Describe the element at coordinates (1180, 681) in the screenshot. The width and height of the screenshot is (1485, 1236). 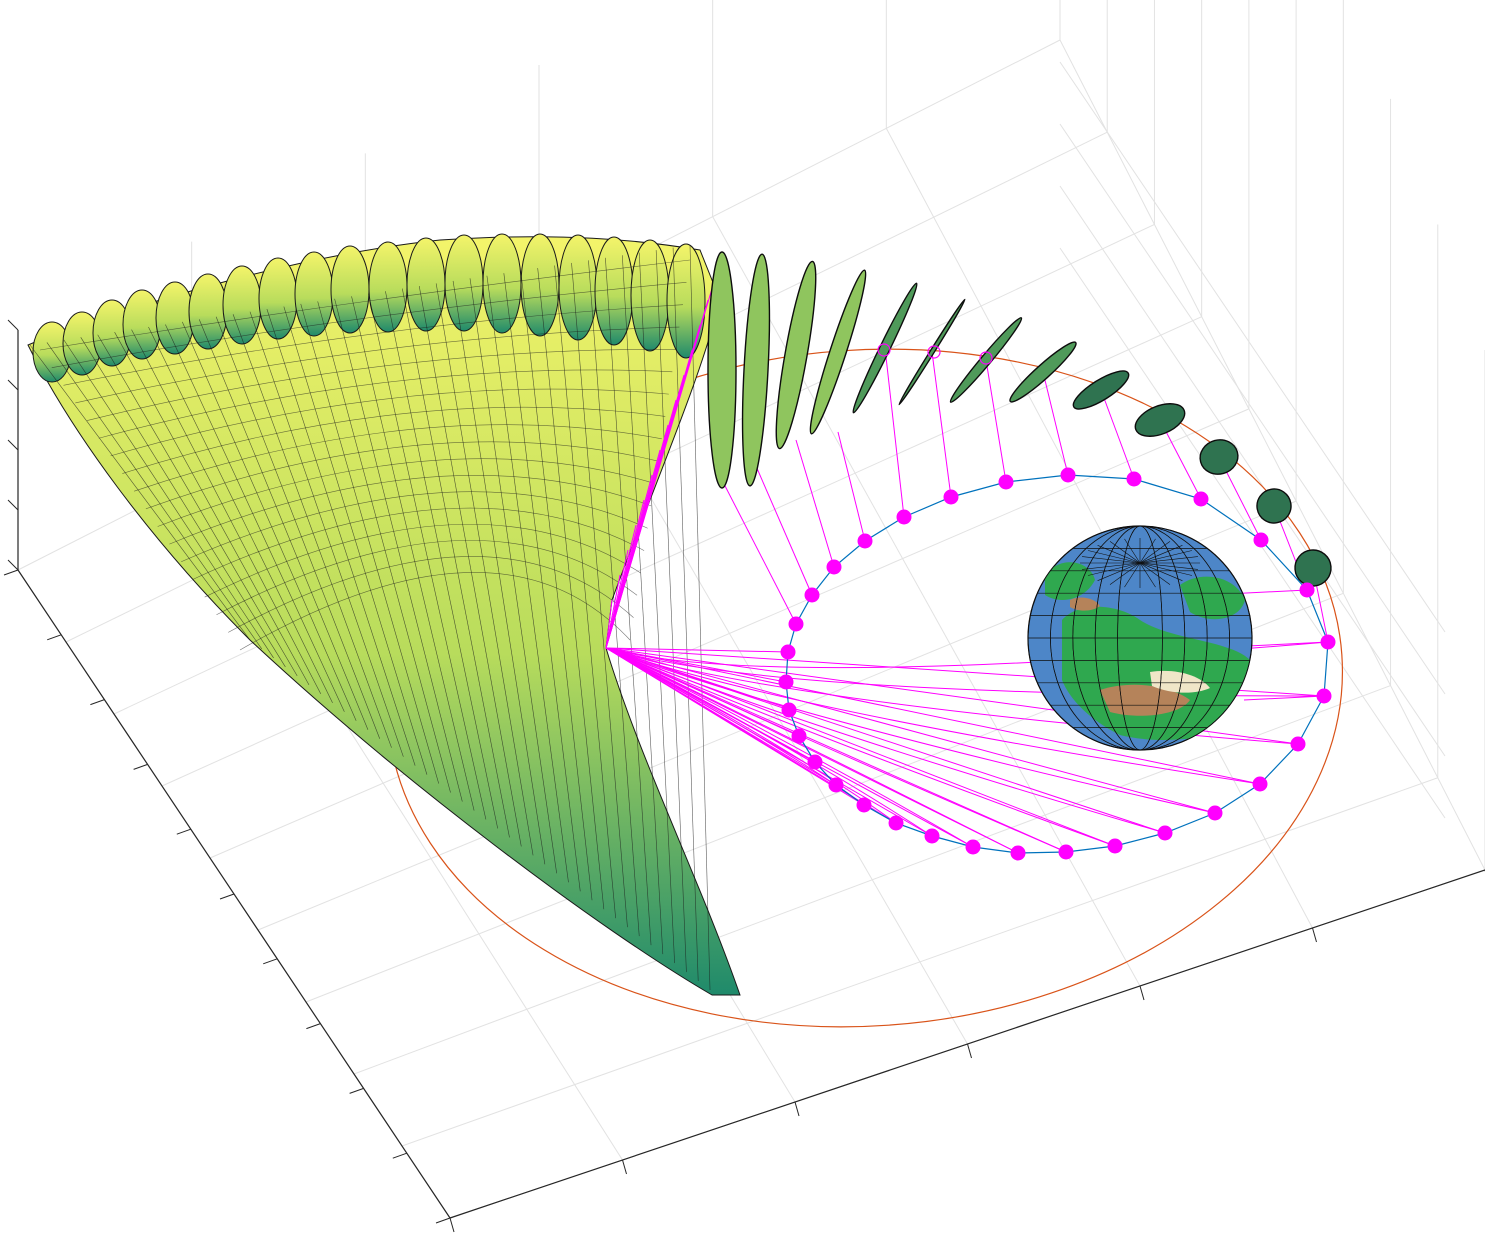
I see `ice` at that location.